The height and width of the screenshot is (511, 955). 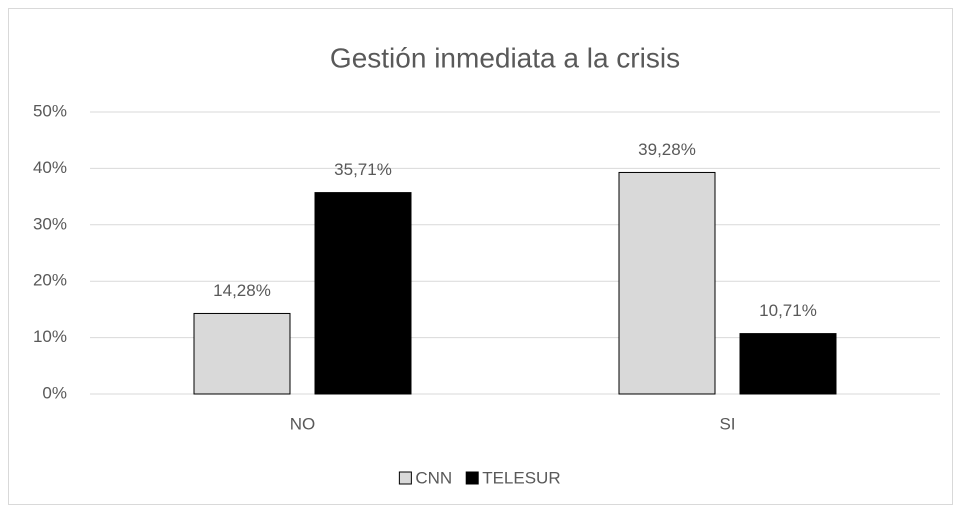 What do you see at coordinates (521, 477) in the screenshot?
I see `legend-label: TELESUR` at bounding box center [521, 477].